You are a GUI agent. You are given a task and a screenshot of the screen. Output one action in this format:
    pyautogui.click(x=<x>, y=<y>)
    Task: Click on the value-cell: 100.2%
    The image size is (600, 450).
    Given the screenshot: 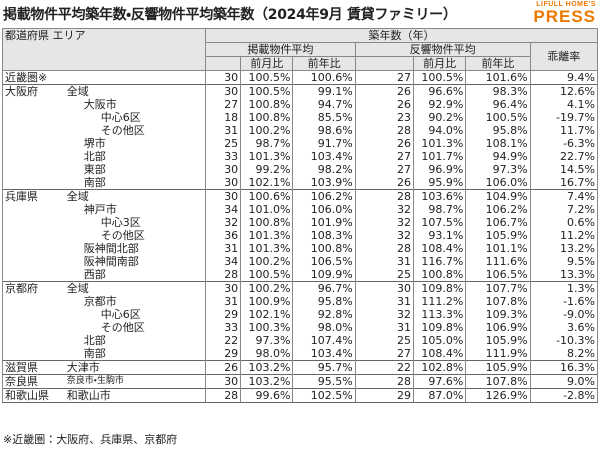 What is the action you would take?
    pyautogui.click(x=267, y=261)
    